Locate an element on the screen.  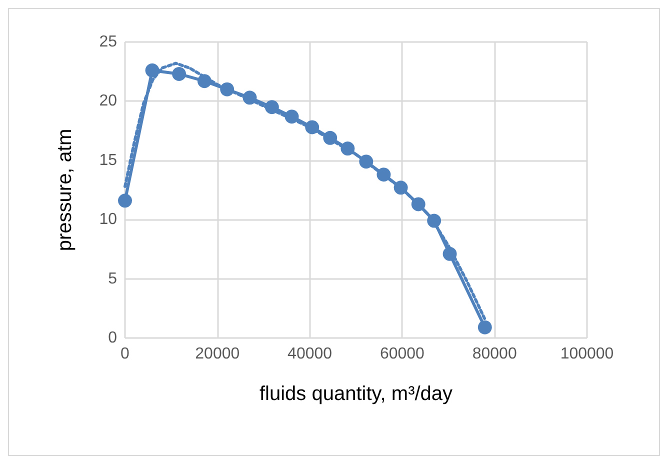
y-tick-label: 0 is located at coordinates (113, 338).